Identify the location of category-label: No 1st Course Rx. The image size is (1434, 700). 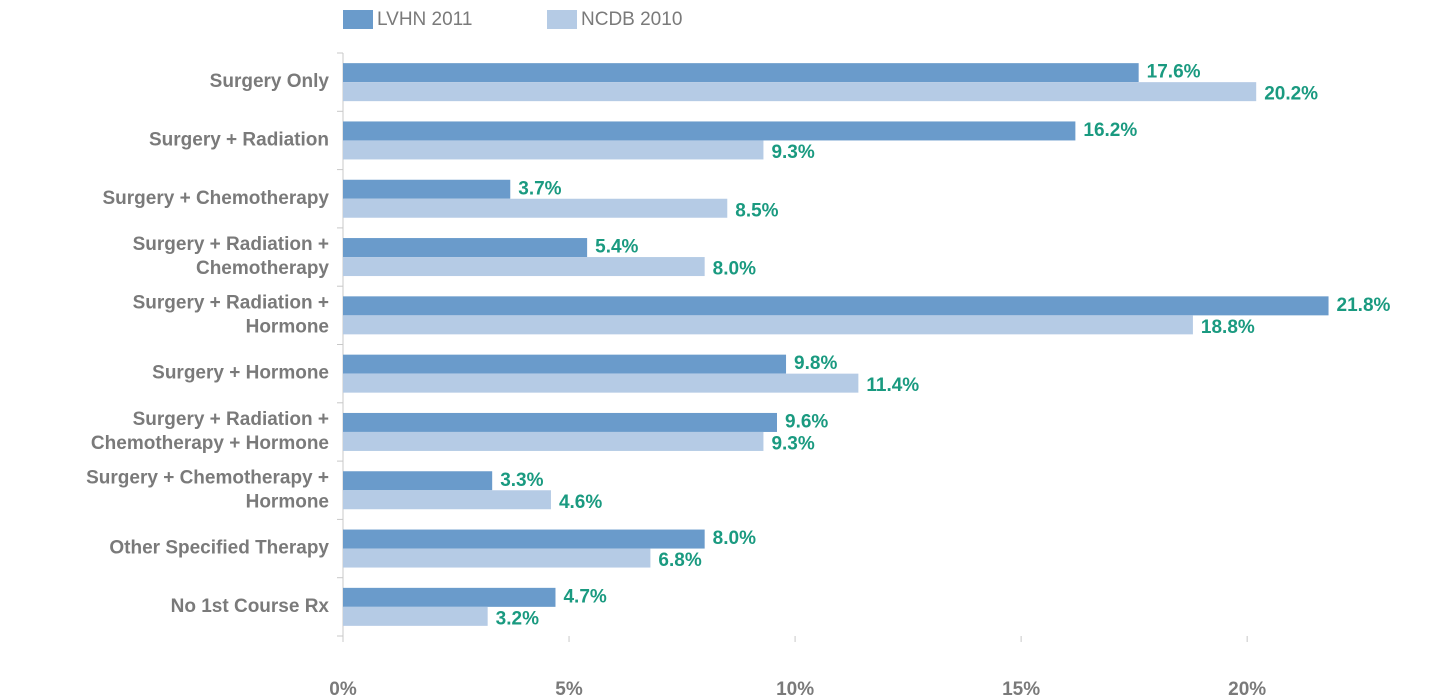
(250, 606).